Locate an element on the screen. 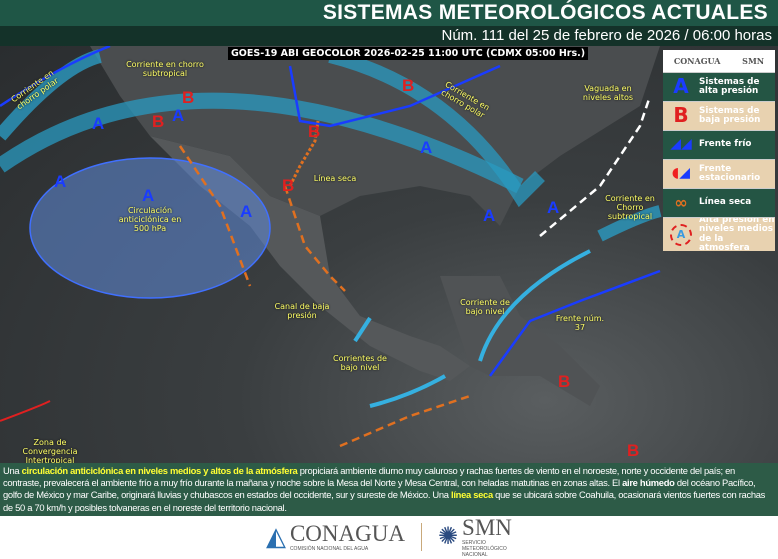 The height and width of the screenshot is (559, 778). cold-front-west is located at coordinates (55, 77).